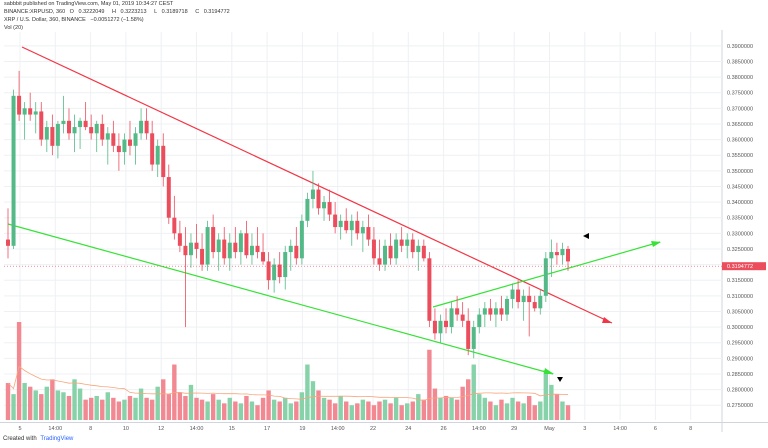 The image size is (768, 448). I want to click on time-tick-label: May, so click(549, 429).